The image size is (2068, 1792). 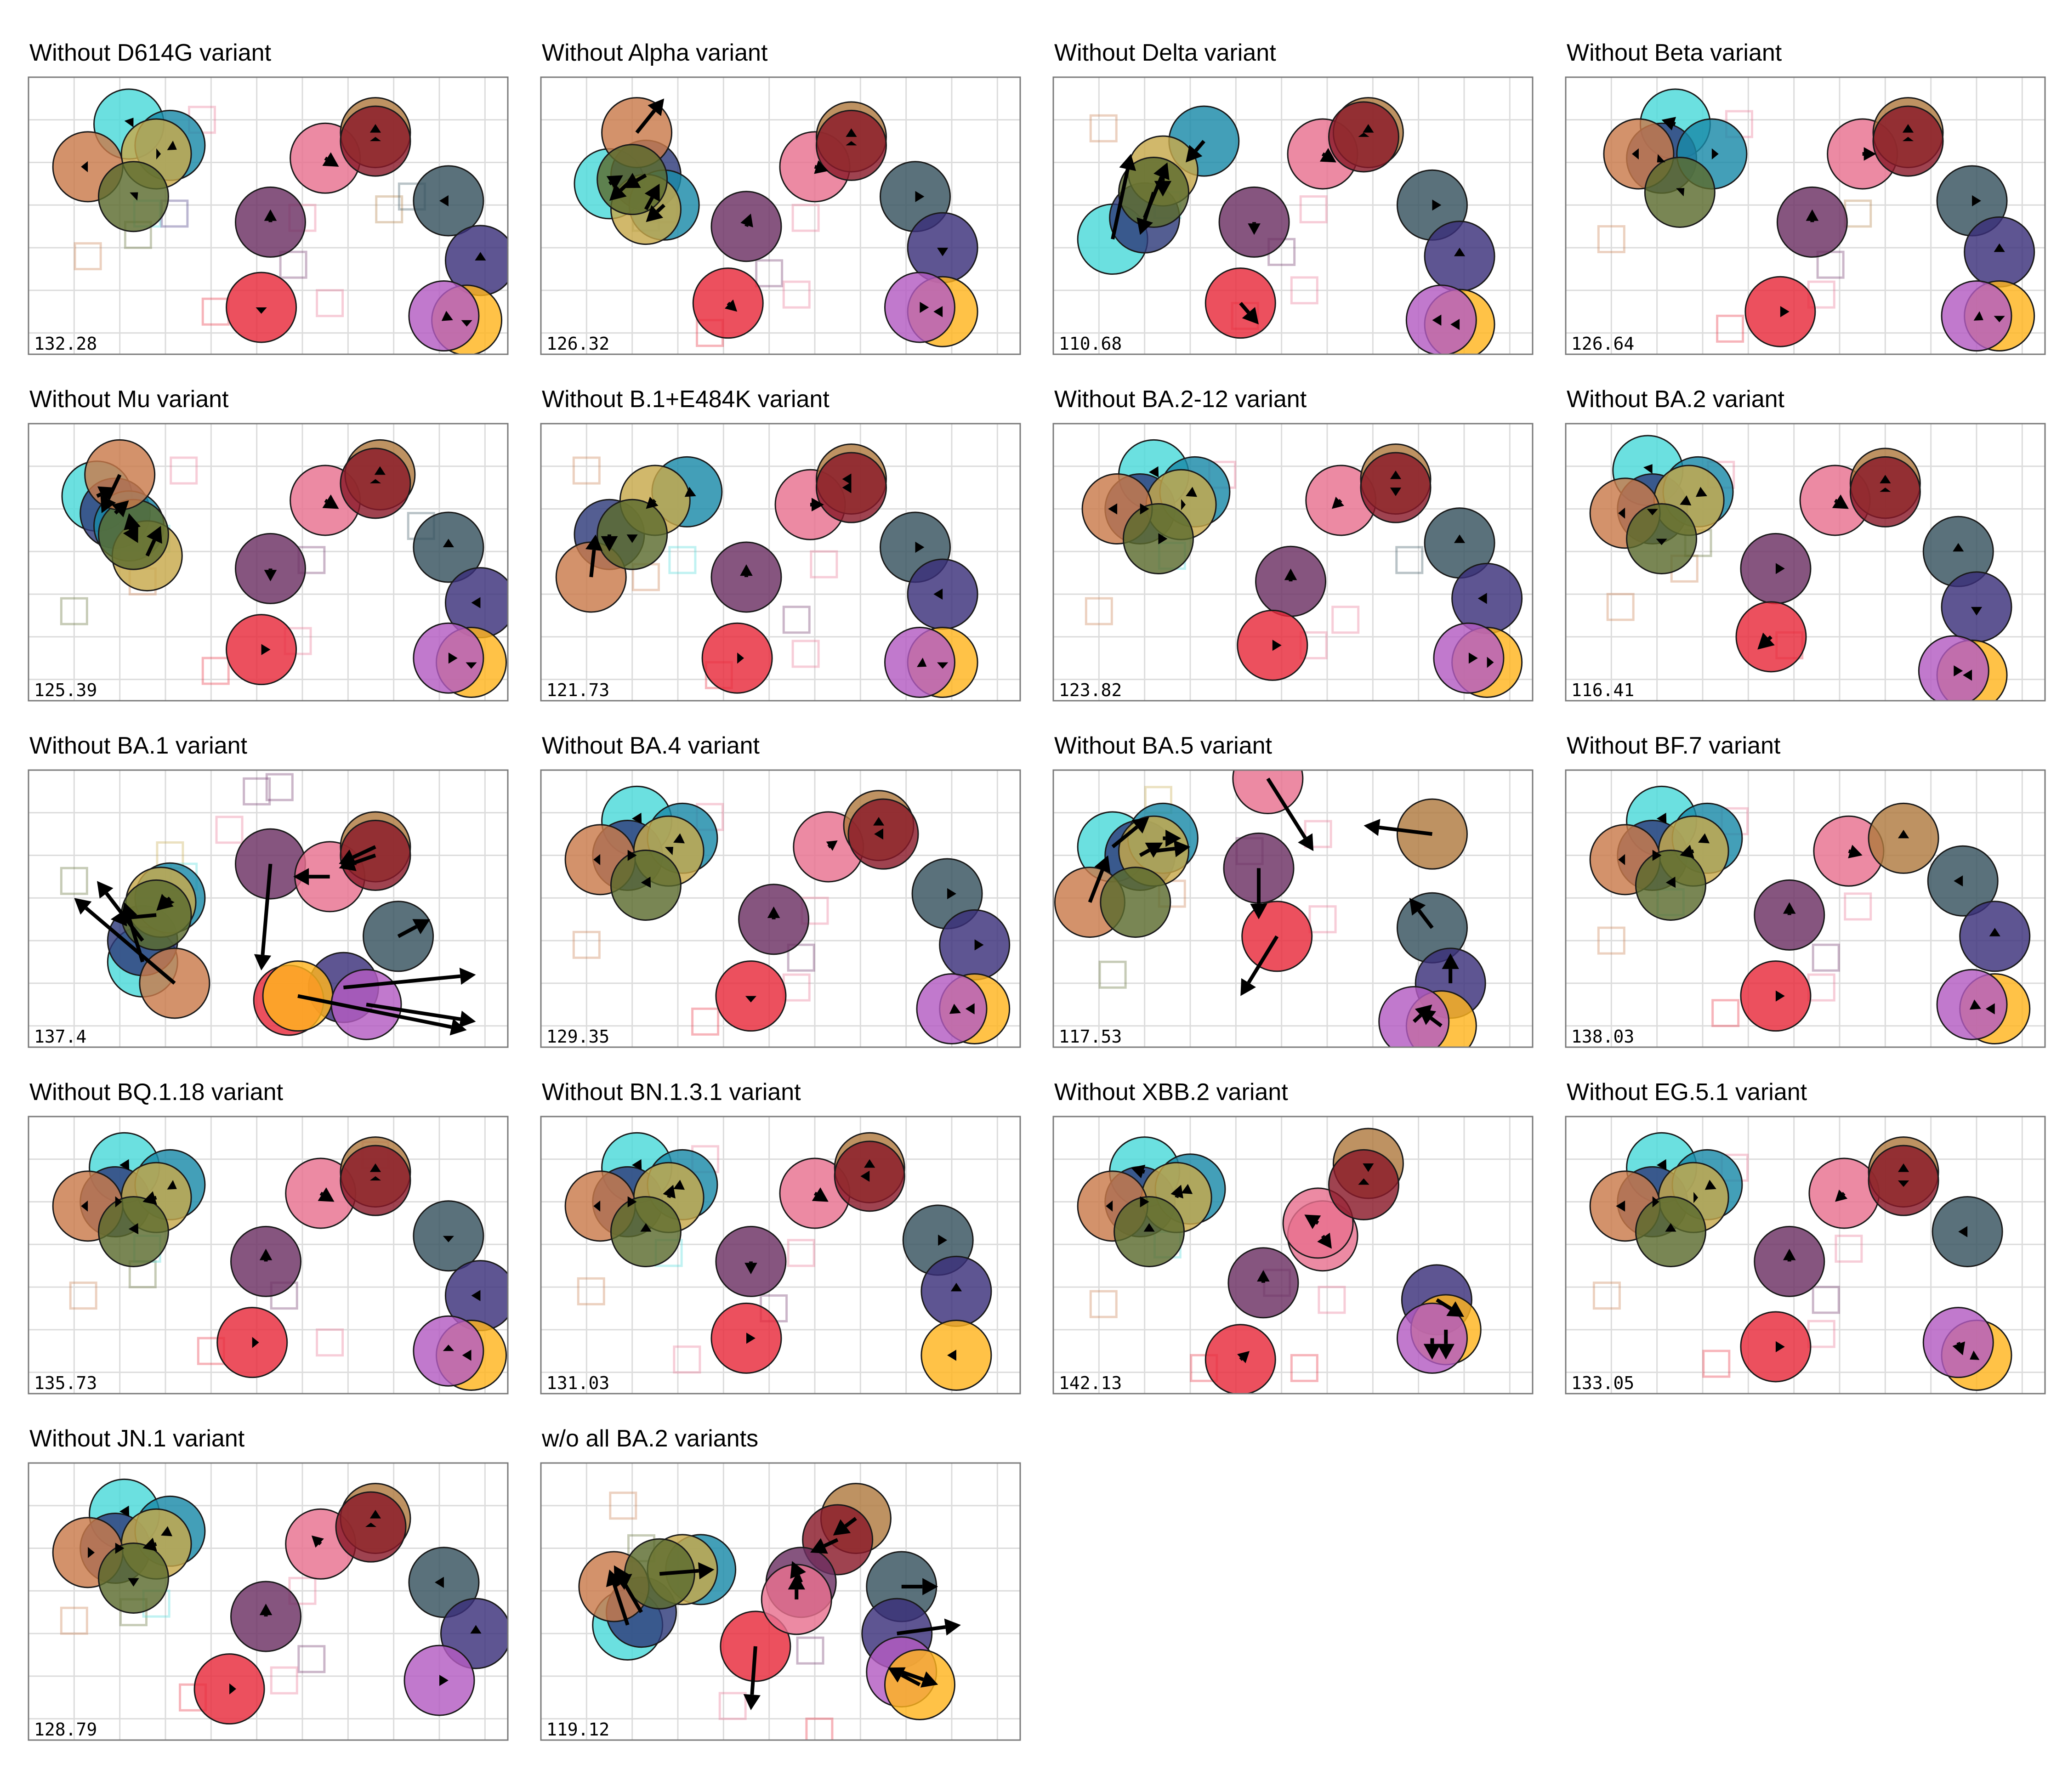 What do you see at coordinates (150, 53) in the screenshot?
I see `panel-title: Without D614G variant` at bounding box center [150, 53].